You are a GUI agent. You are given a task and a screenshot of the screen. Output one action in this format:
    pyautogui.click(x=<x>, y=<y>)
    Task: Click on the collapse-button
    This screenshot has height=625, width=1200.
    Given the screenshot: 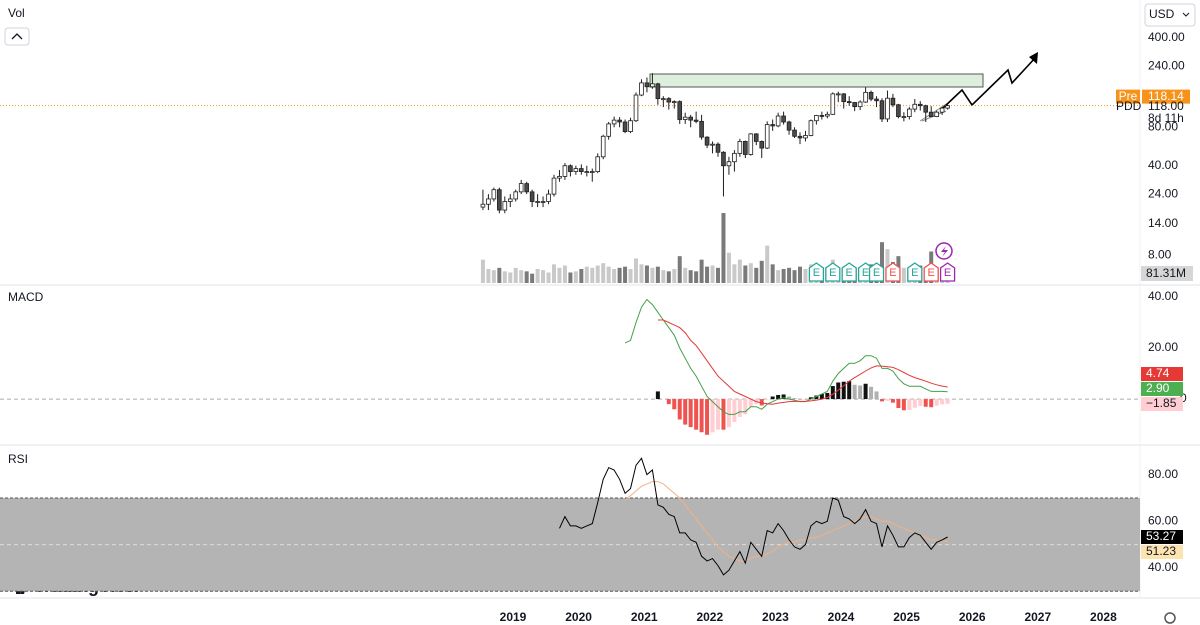 What is the action you would take?
    pyautogui.click(x=17, y=36)
    